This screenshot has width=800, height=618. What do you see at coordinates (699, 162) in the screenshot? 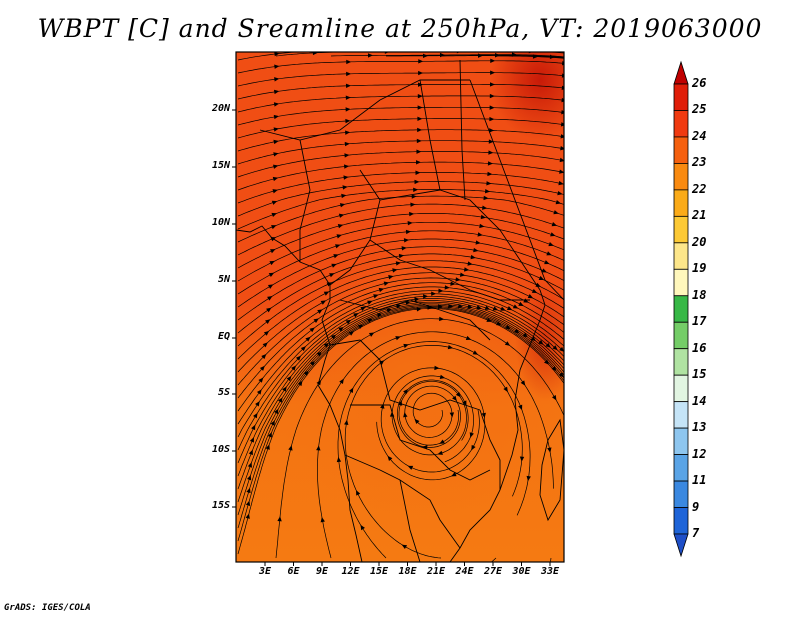
I see `colorbar-label: 23` at bounding box center [699, 162].